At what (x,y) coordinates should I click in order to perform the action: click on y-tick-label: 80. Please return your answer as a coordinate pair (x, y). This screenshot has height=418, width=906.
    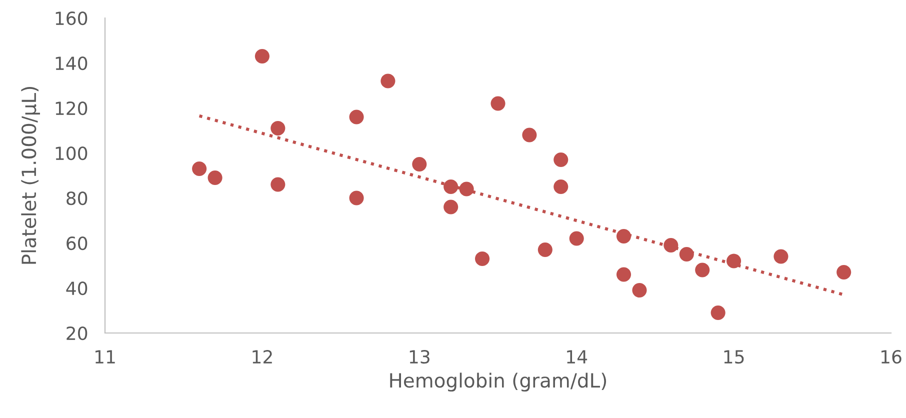
    Looking at the image, I should click on (77, 198).